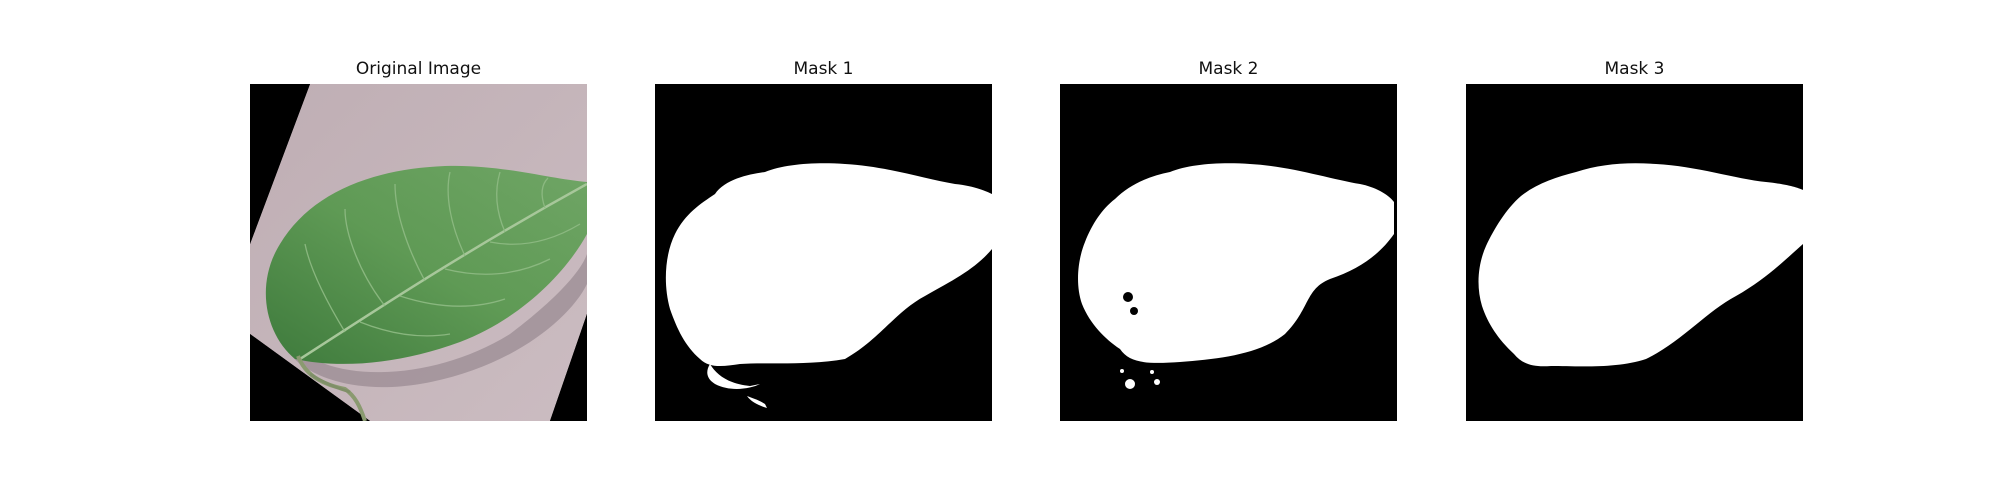 The height and width of the screenshot is (500, 2000). Describe the element at coordinates (823, 69) in the screenshot. I see `panel-title: Mask 1` at that location.